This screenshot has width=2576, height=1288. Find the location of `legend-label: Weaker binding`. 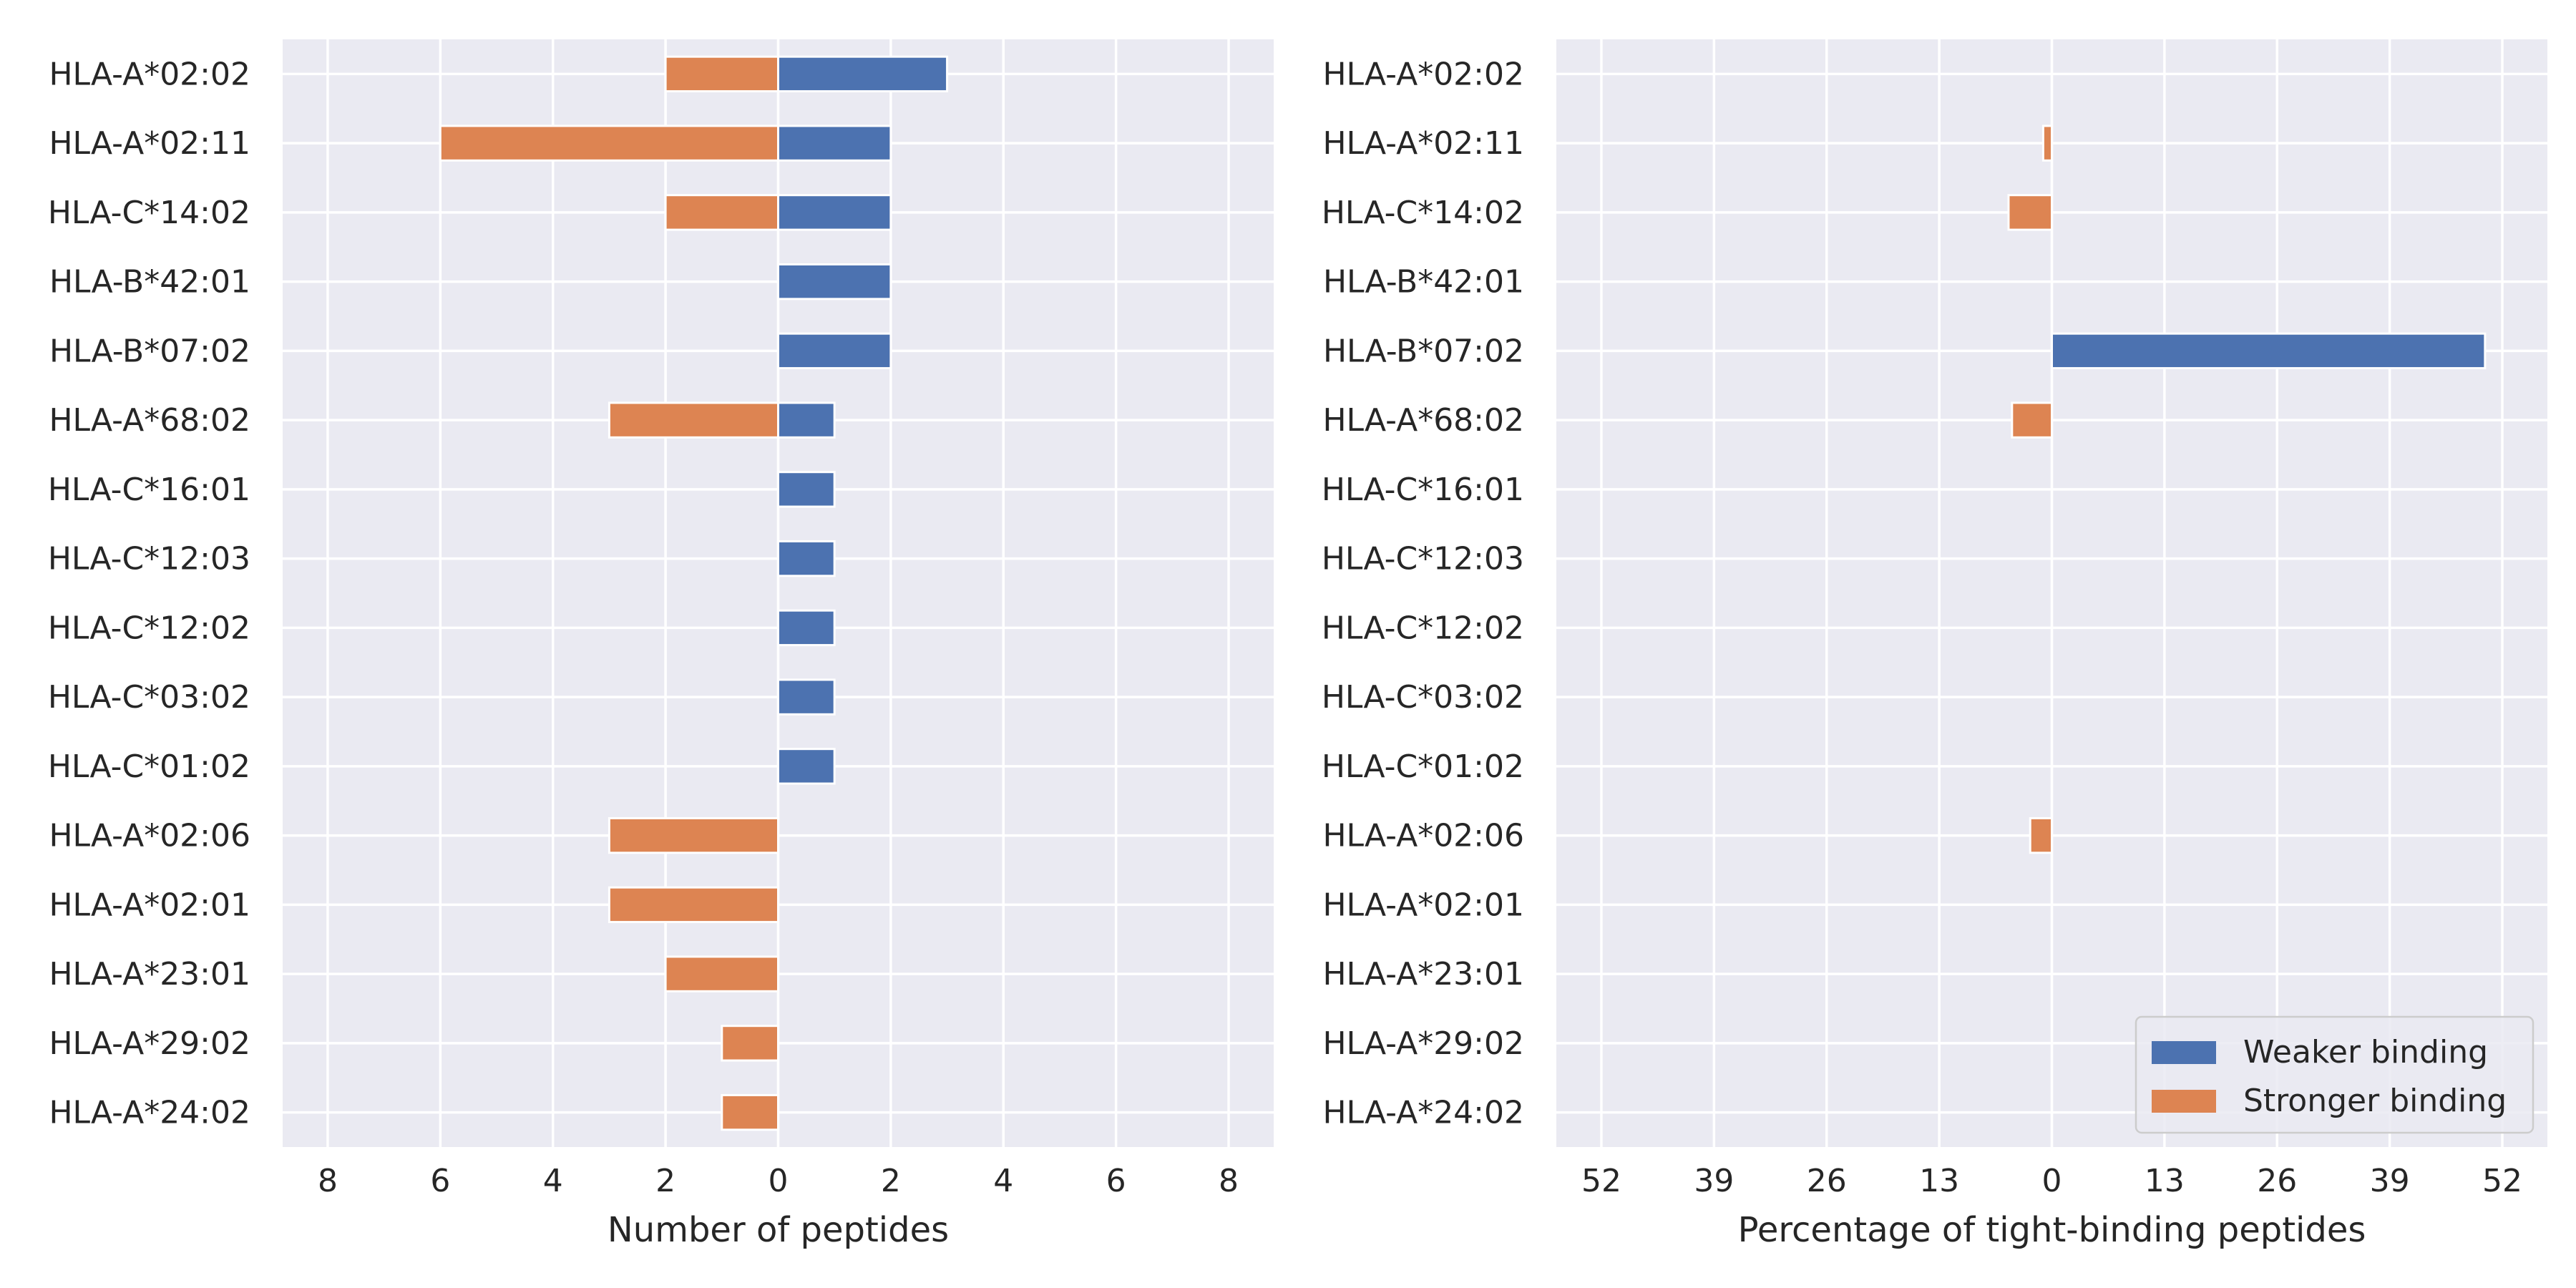

legend-label: Weaker binding is located at coordinates (2365, 1052).